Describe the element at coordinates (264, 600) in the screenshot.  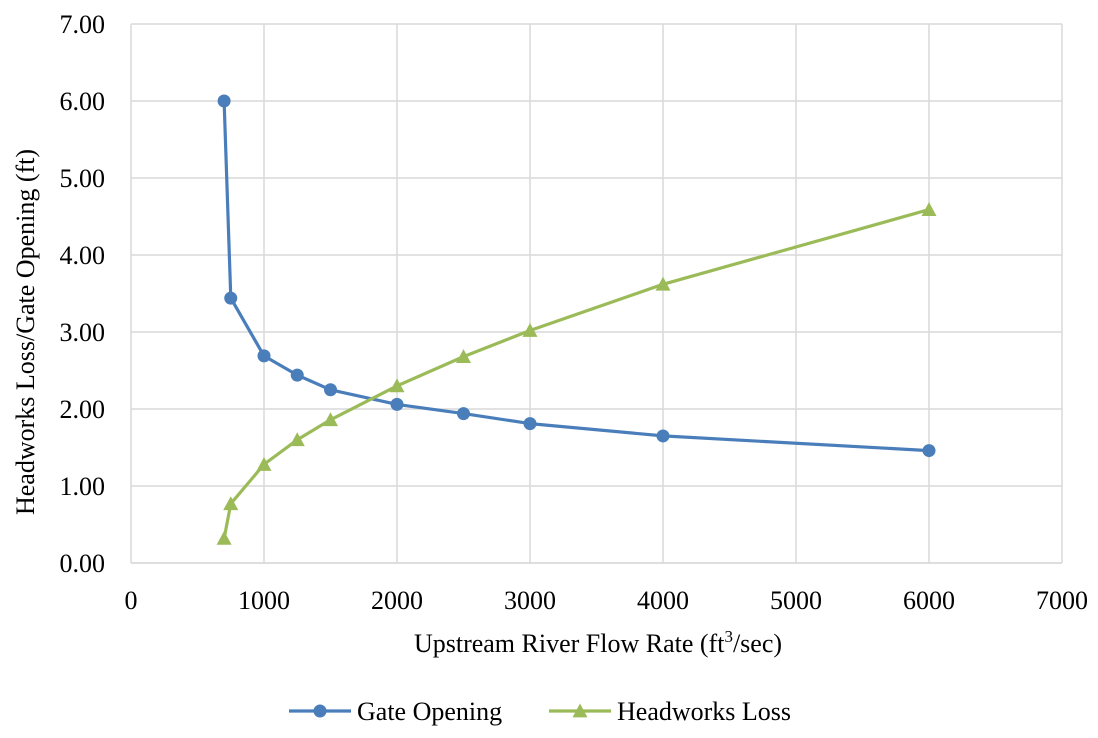
I see `x-tick-label: 1000` at that location.